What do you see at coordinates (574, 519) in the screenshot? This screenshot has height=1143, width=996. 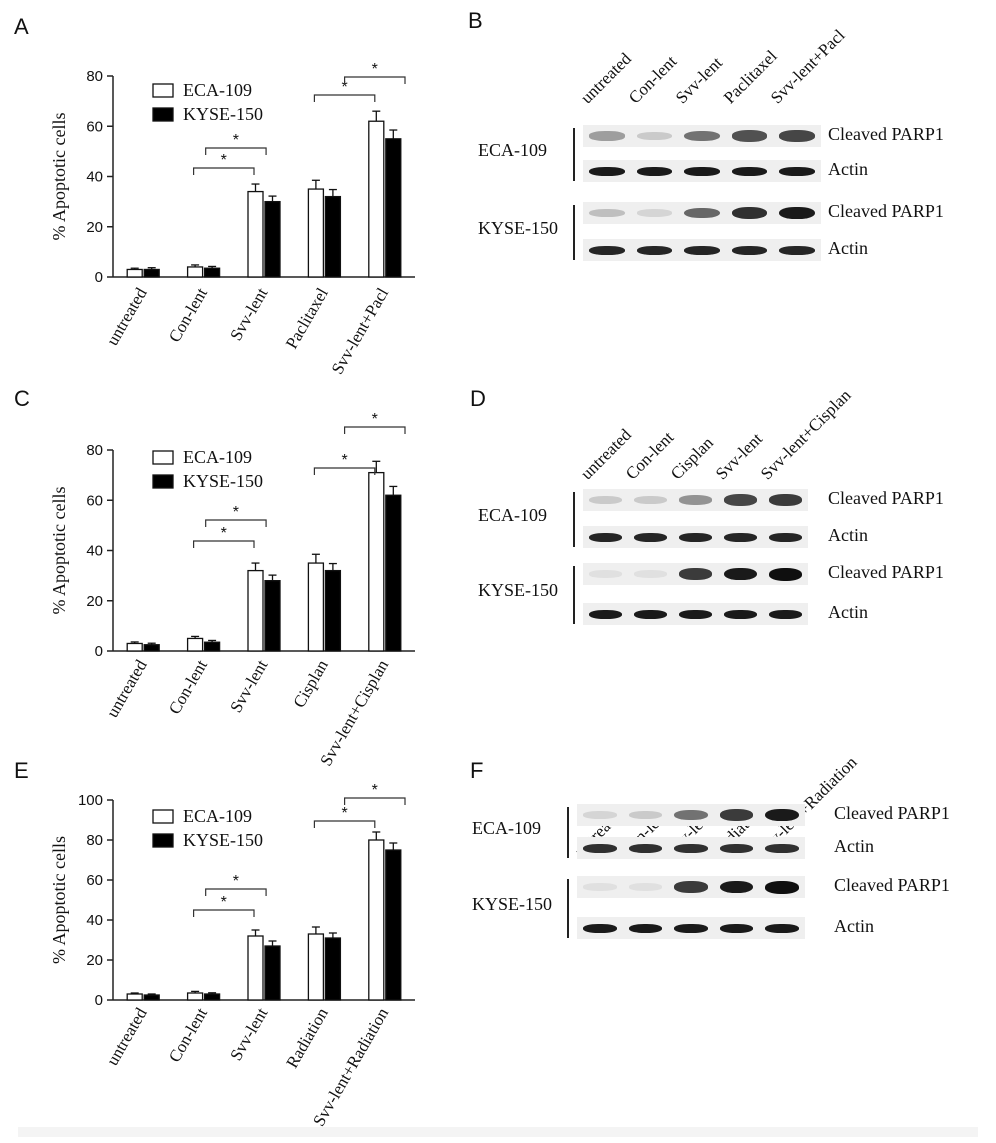 I see `blot-separator` at bounding box center [574, 519].